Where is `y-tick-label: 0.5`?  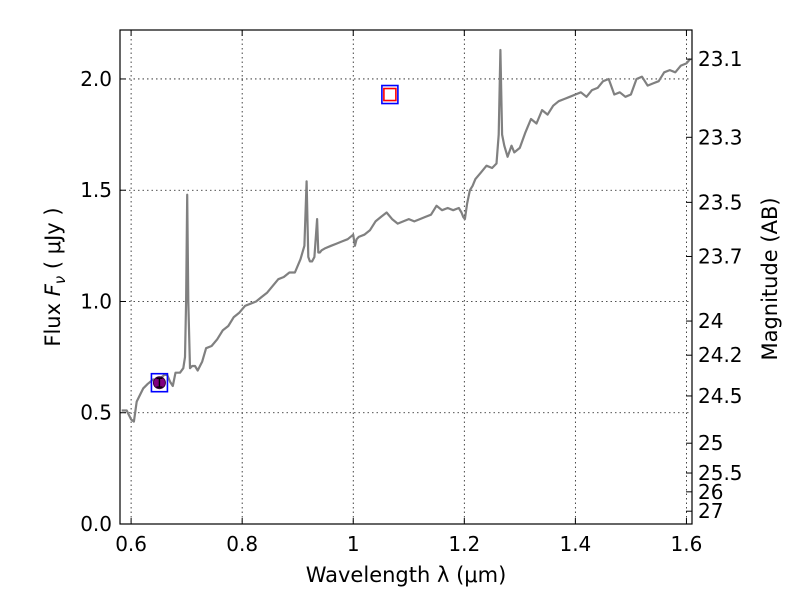 y-tick-label: 0.5 is located at coordinates (96, 413).